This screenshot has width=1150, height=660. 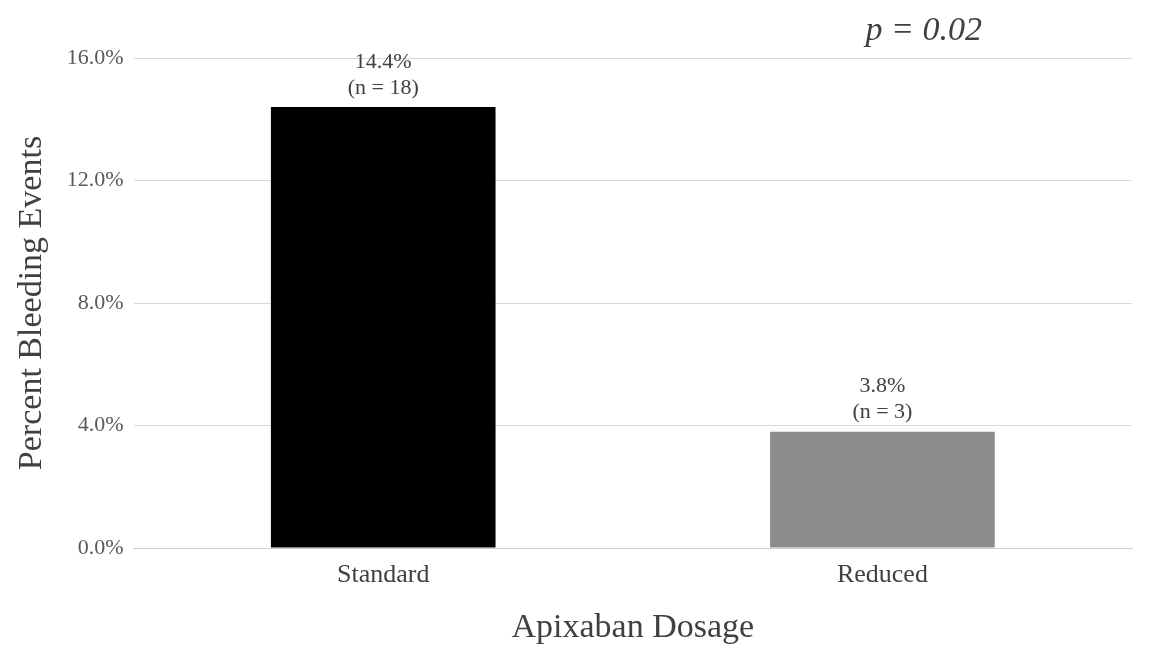 I want to click on y-tick-label: 4.0%, so click(x=100, y=424).